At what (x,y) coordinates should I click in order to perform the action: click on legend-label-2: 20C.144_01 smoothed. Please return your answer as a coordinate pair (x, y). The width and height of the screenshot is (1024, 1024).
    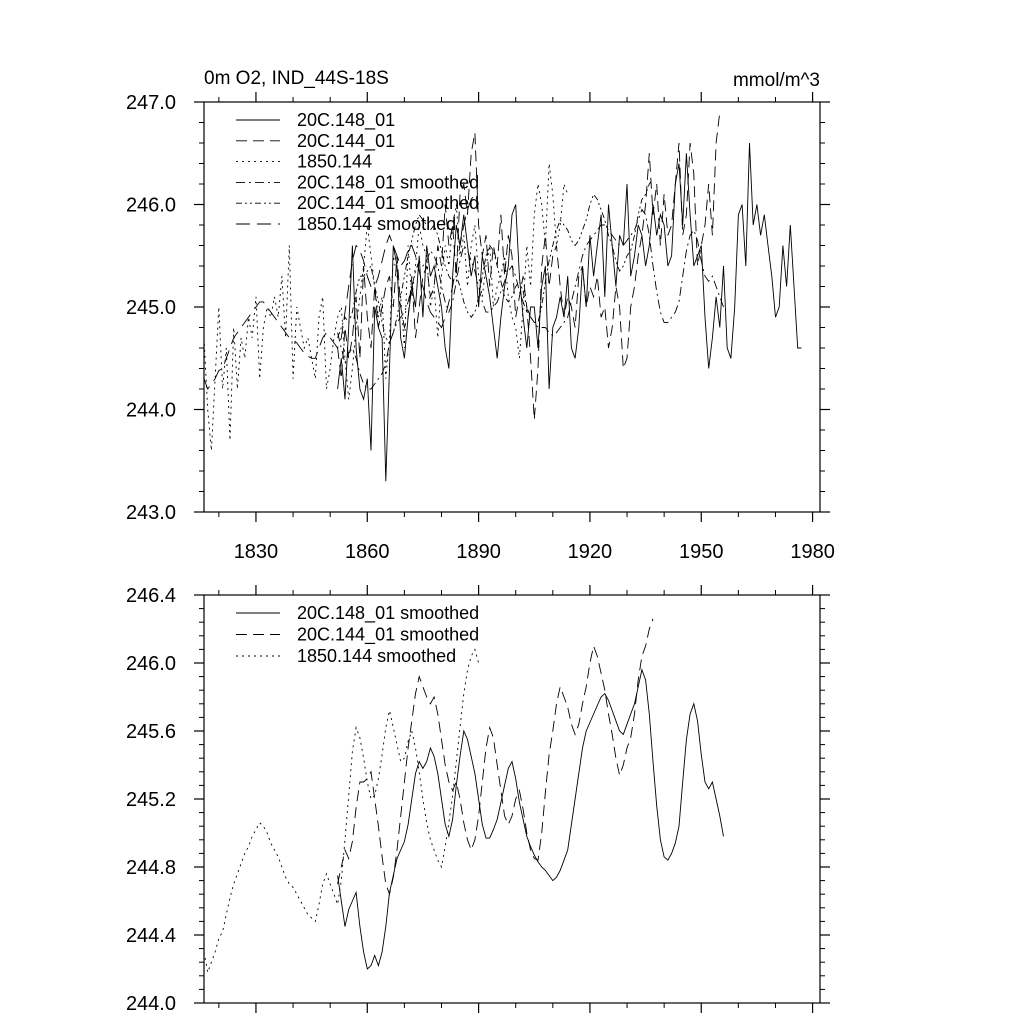
    Looking at the image, I should click on (388, 635).